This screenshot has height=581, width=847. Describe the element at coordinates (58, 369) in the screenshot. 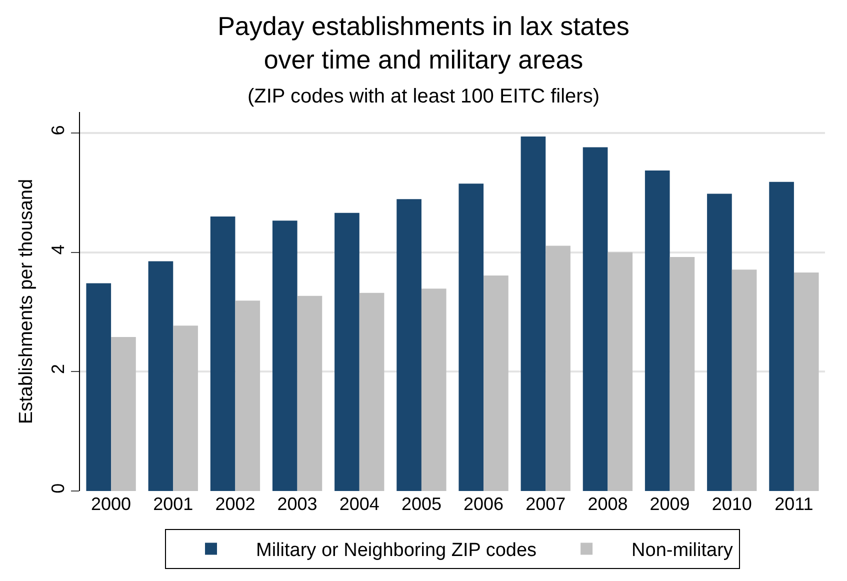

I see `y-tick-label: 2` at that location.